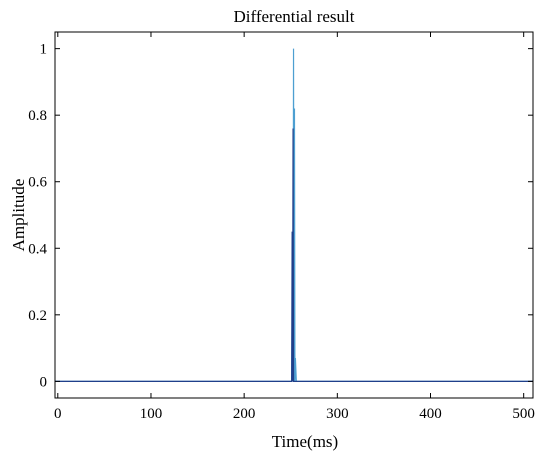  Describe the element at coordinates (293, 16) in the screenshot. I see `chart-title: Differential result` at that location.